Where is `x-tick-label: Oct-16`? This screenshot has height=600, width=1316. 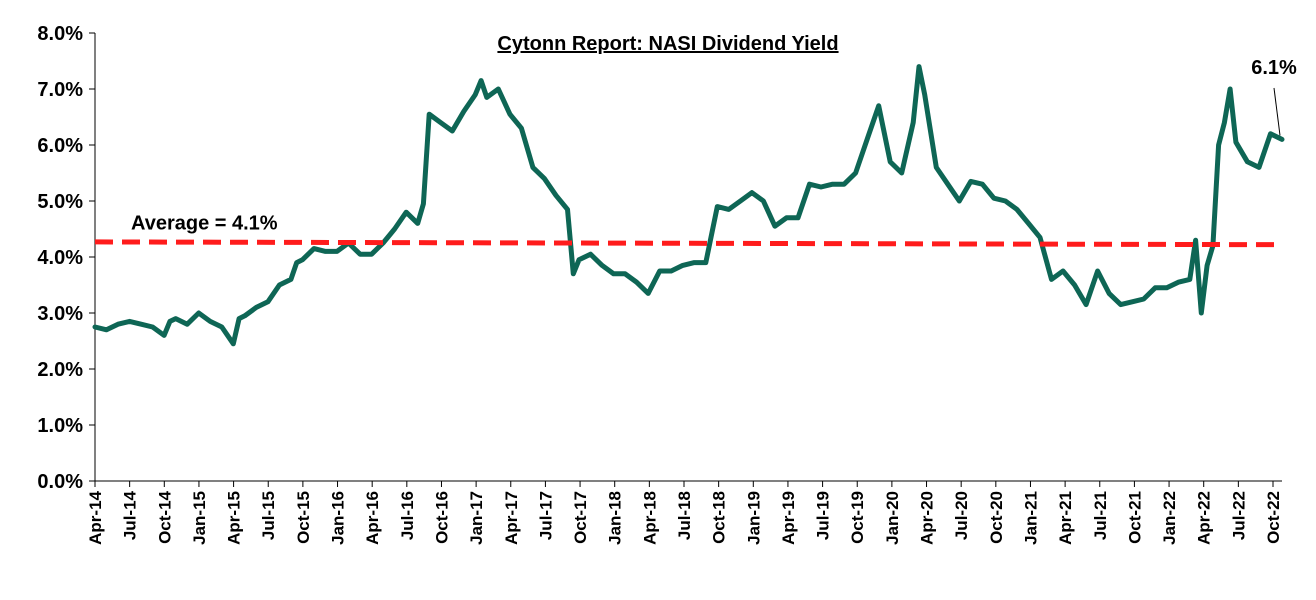 x-tick-label: Oct-16 is located at coordinates (441, 517).